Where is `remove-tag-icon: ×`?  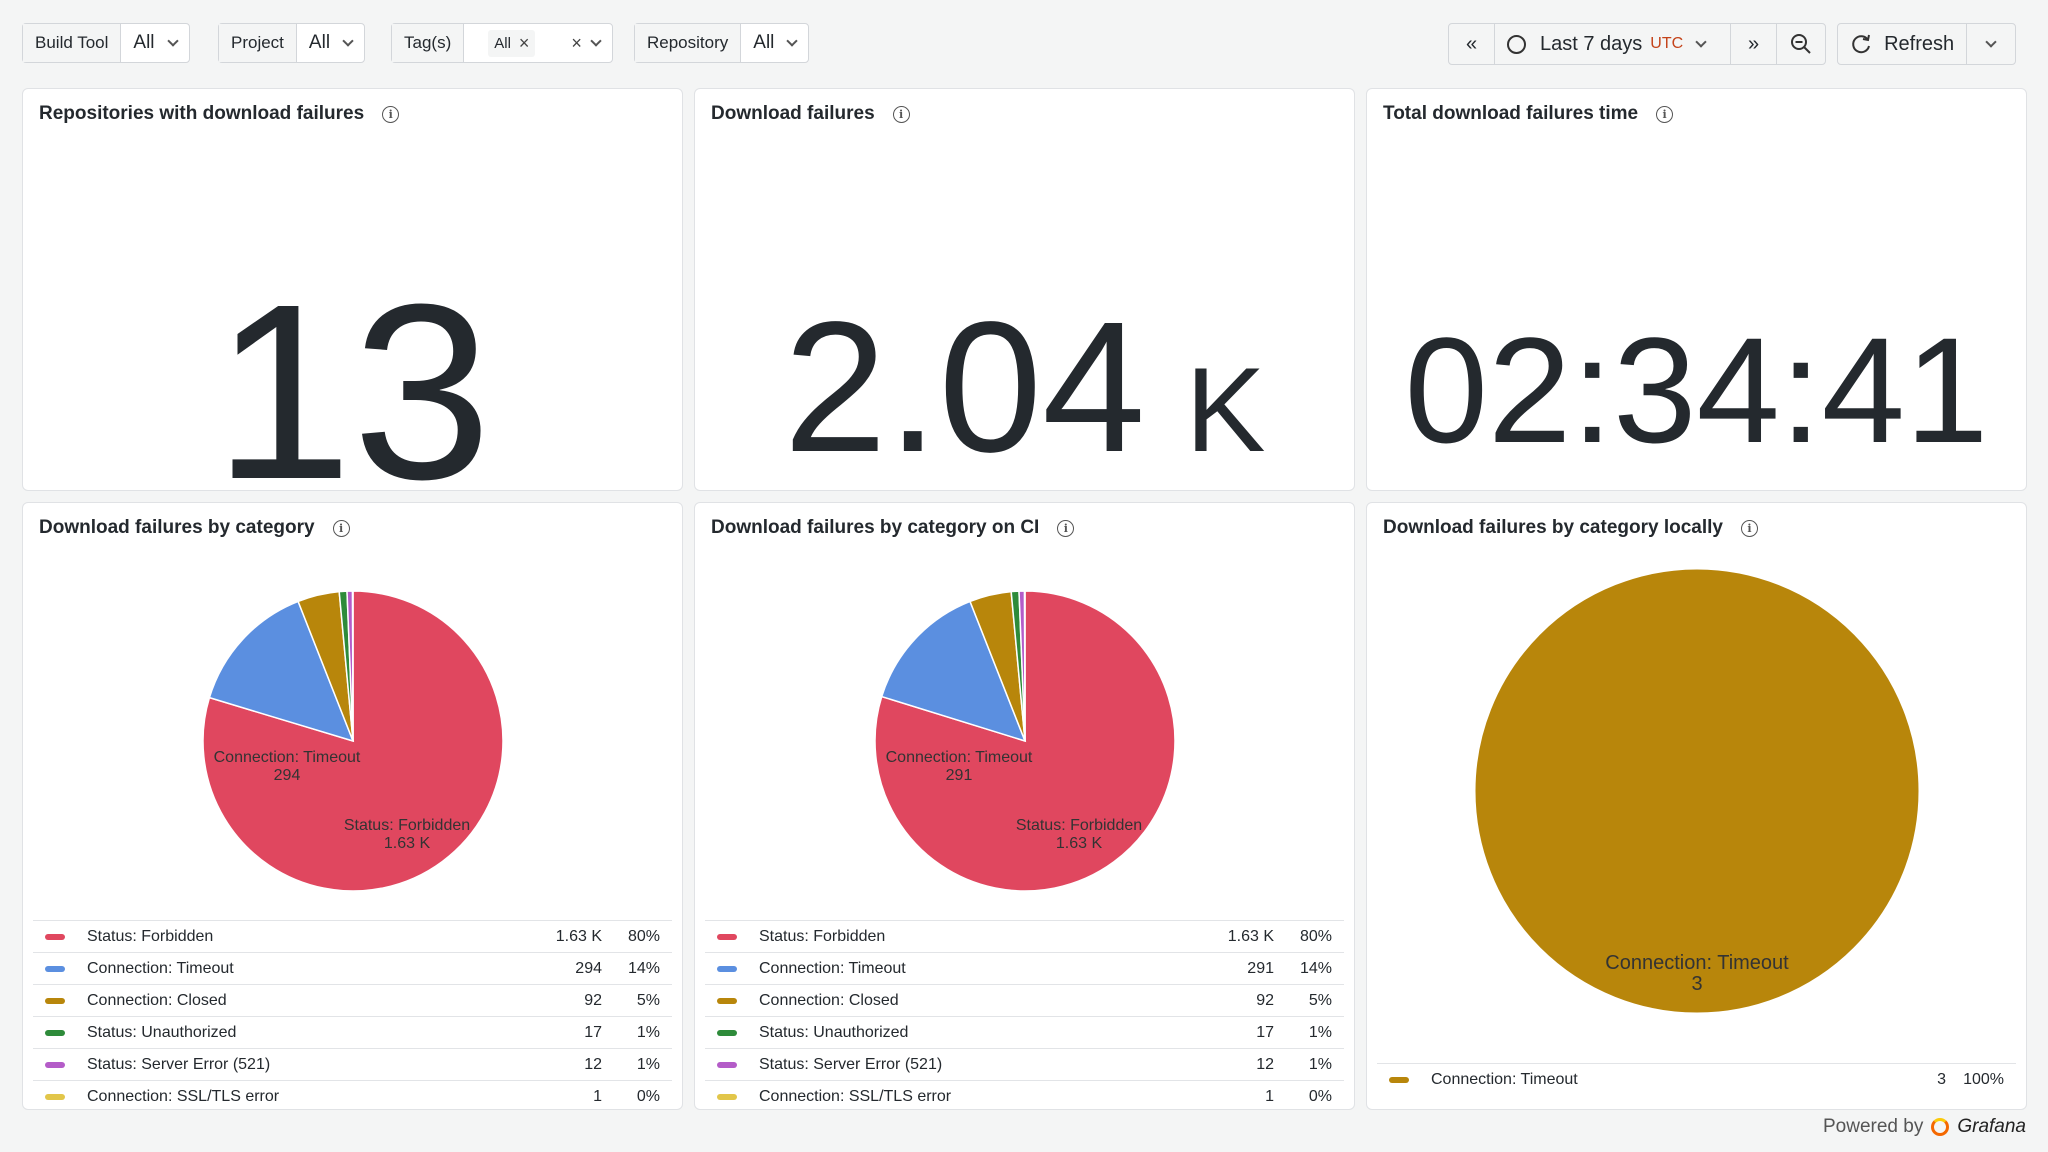
remove-tag-icon: × is located at coordinates (524, 42).